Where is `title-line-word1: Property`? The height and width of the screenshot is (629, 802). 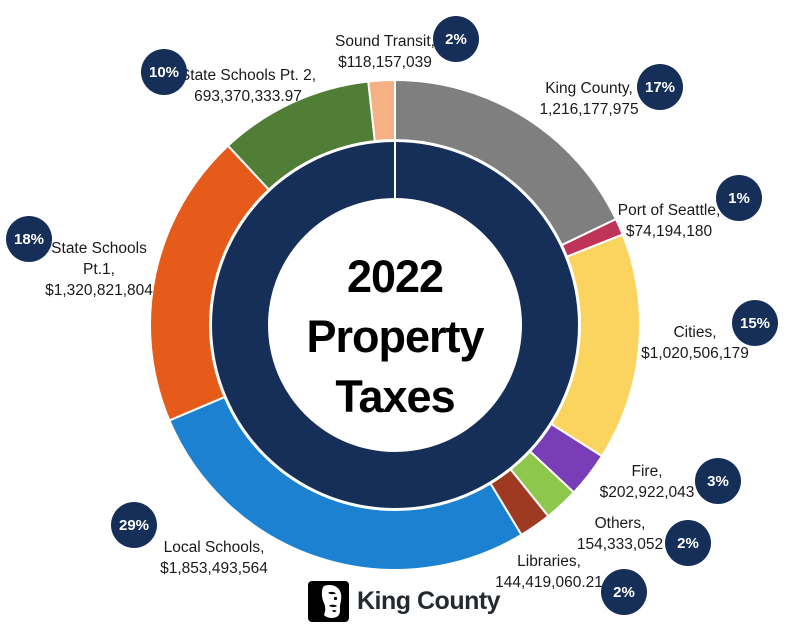
title-line-word1: Property is located at coordinates (395, 336).